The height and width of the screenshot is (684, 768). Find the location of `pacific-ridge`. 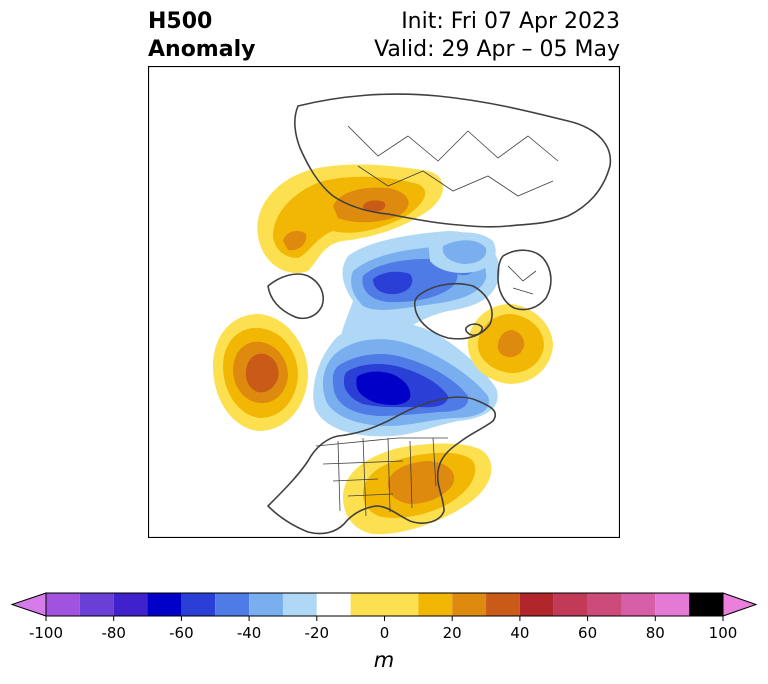

pacific-ridge is located at coordinates (260, 372).